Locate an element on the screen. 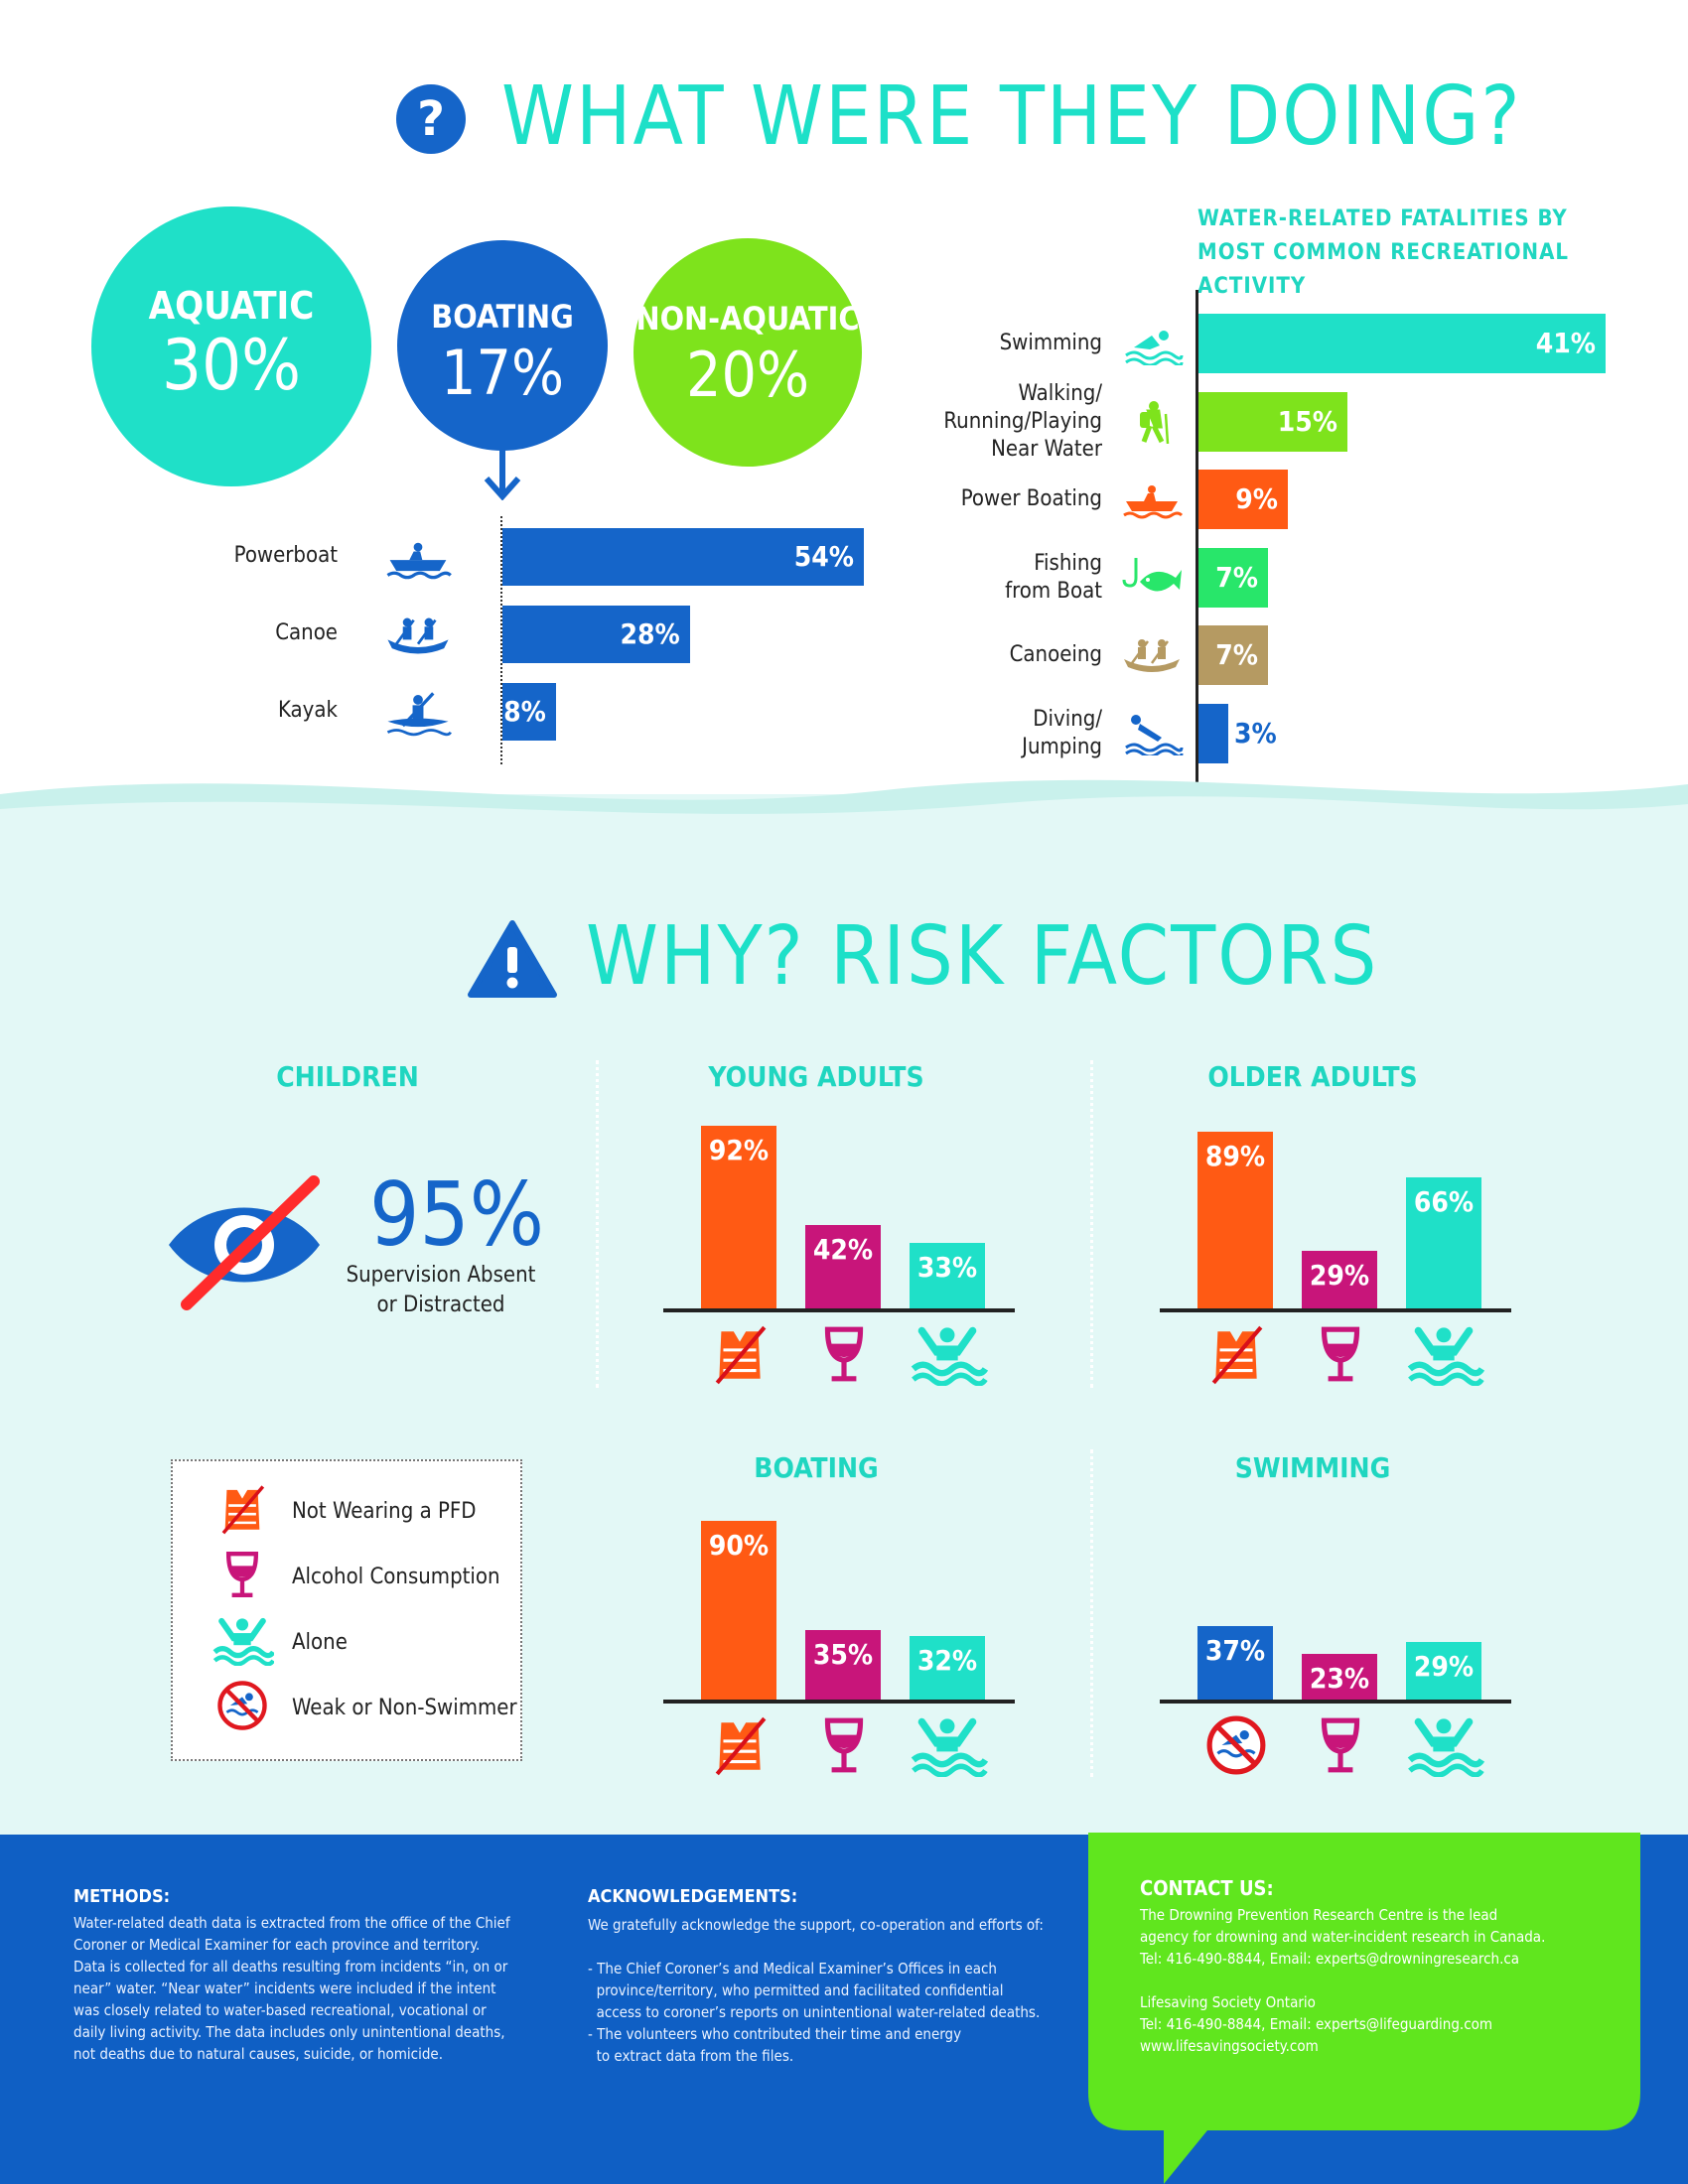  label-line: Diving/ is located at coordinates (1067, 719).